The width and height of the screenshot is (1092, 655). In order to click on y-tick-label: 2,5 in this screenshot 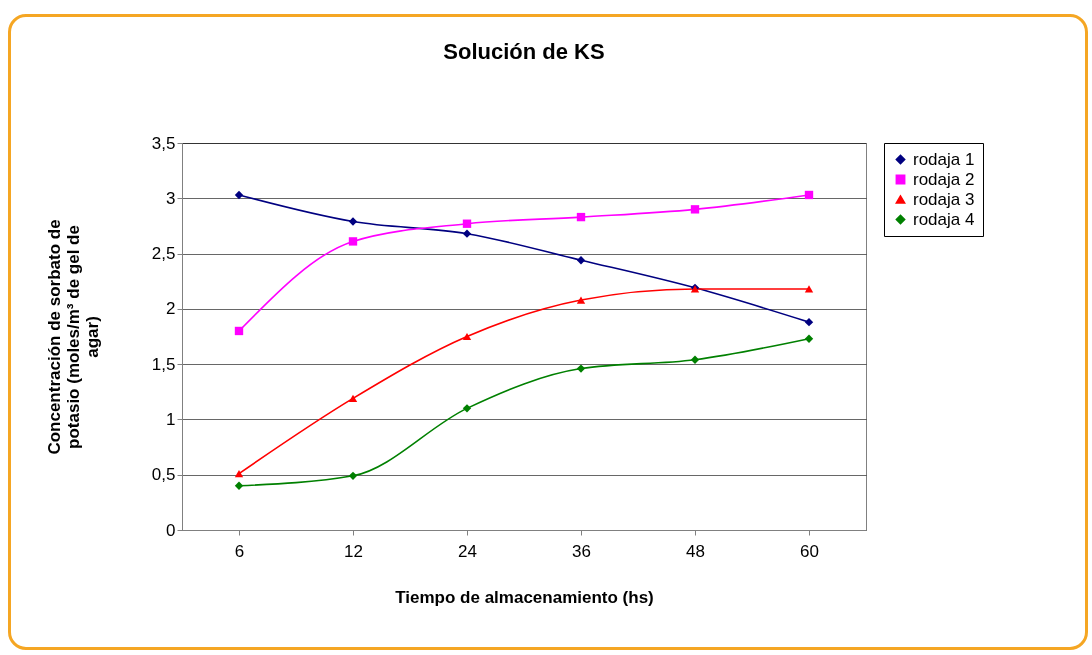, I will do `click(163, 254)`.